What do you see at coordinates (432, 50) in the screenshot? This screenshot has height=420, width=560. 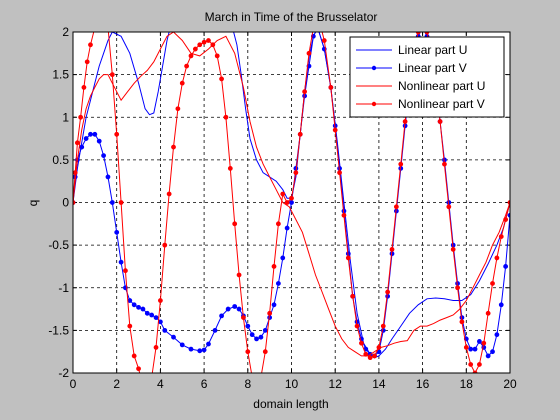 I see `legend-label: Linear part U` at bounding box center [432, 50].